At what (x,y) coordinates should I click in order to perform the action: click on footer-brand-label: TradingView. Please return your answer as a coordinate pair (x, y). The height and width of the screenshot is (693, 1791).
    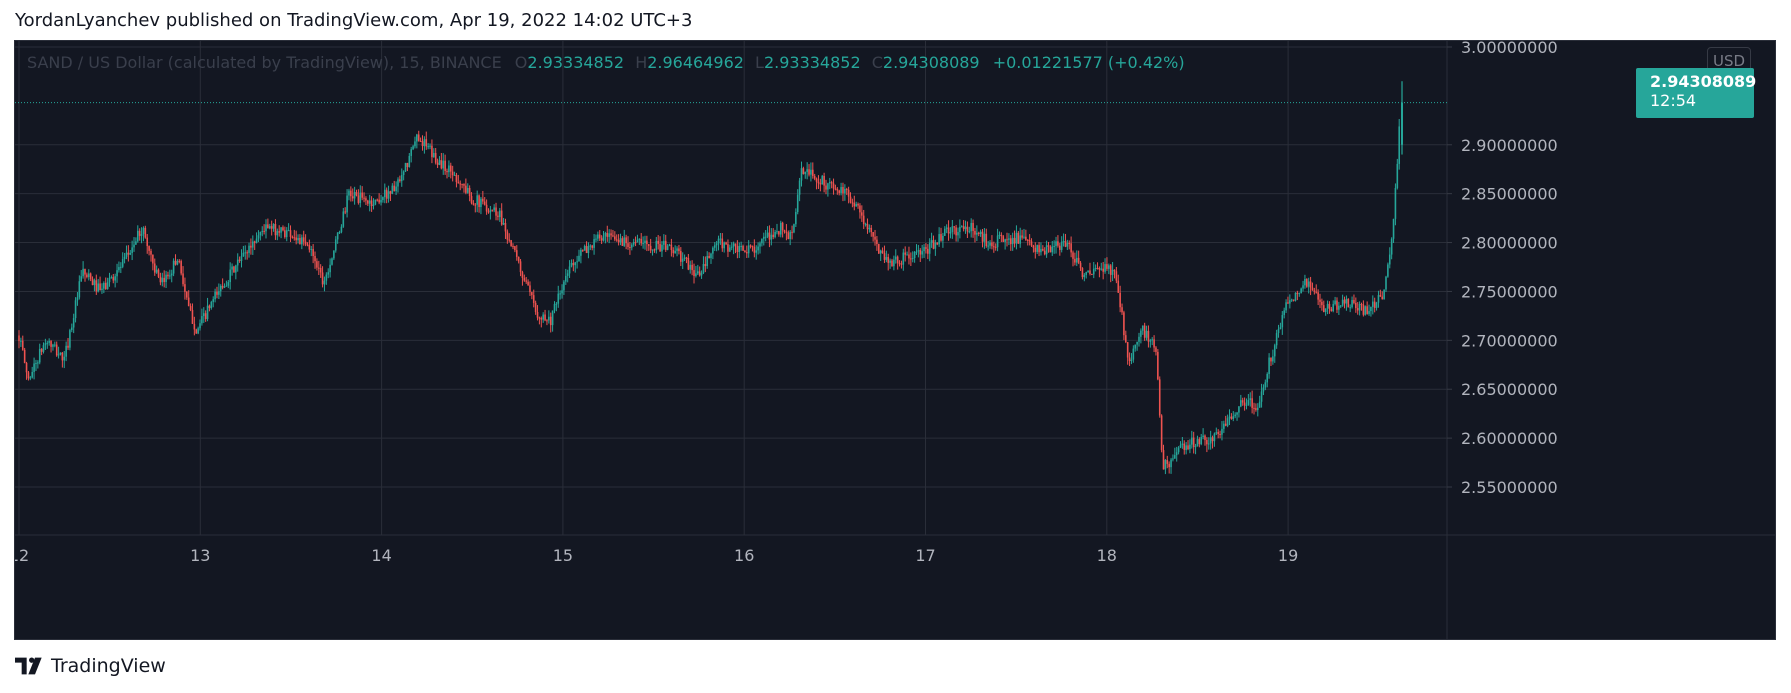
    Looking at the image, I should click on (108, 666).